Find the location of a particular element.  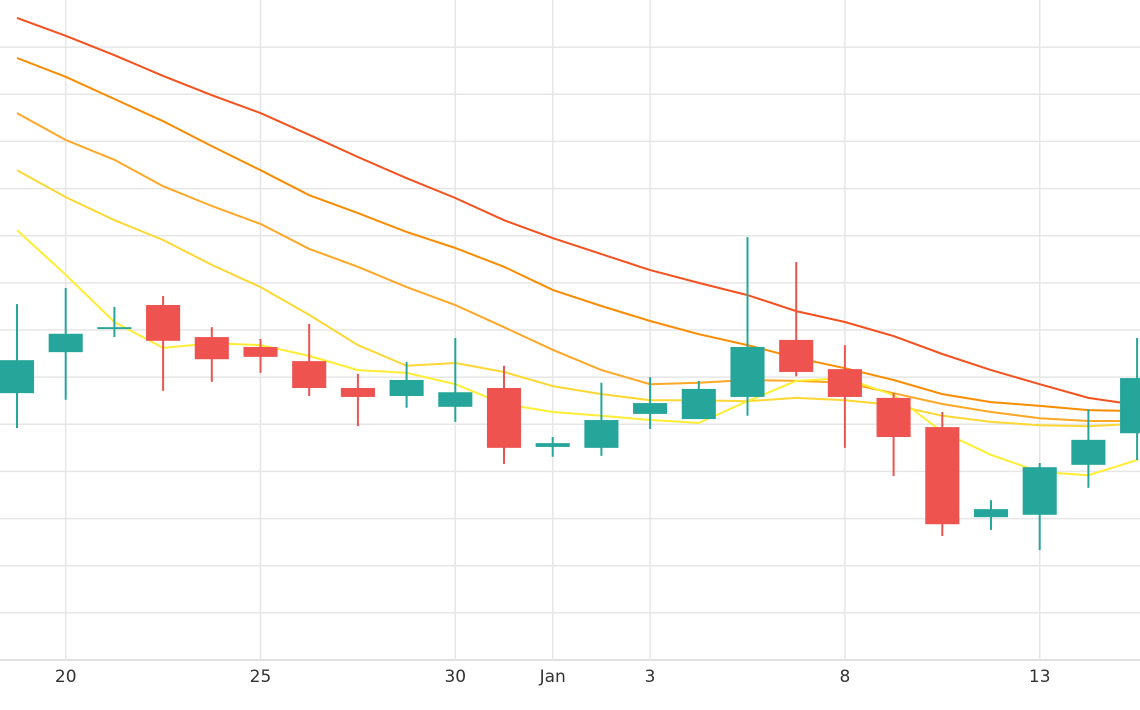

x-tick-label: 8 is located at coordinates (844, 677).